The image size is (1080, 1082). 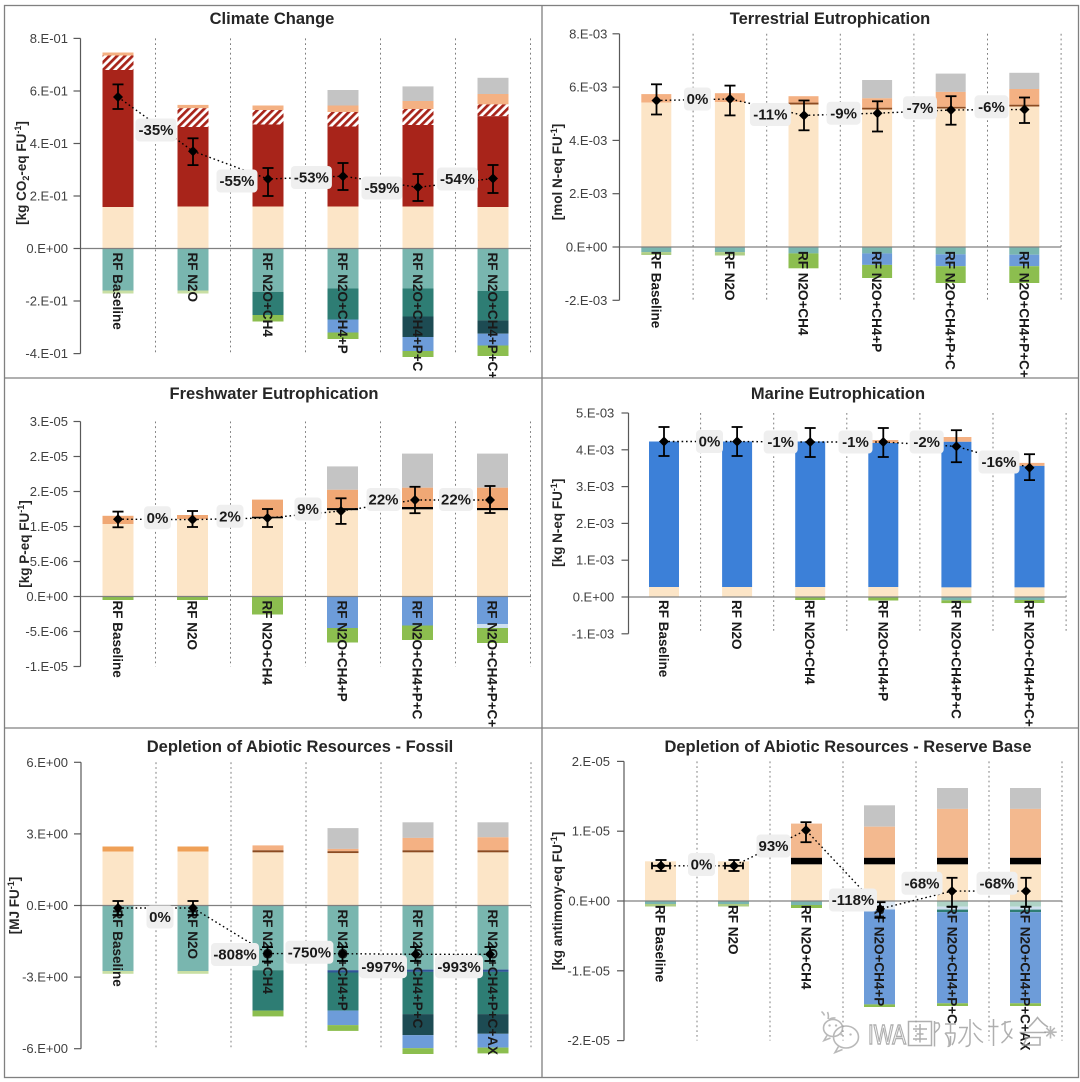 I want to click on svg-text: Marine Eutrophication, so click(x=838, y=394).